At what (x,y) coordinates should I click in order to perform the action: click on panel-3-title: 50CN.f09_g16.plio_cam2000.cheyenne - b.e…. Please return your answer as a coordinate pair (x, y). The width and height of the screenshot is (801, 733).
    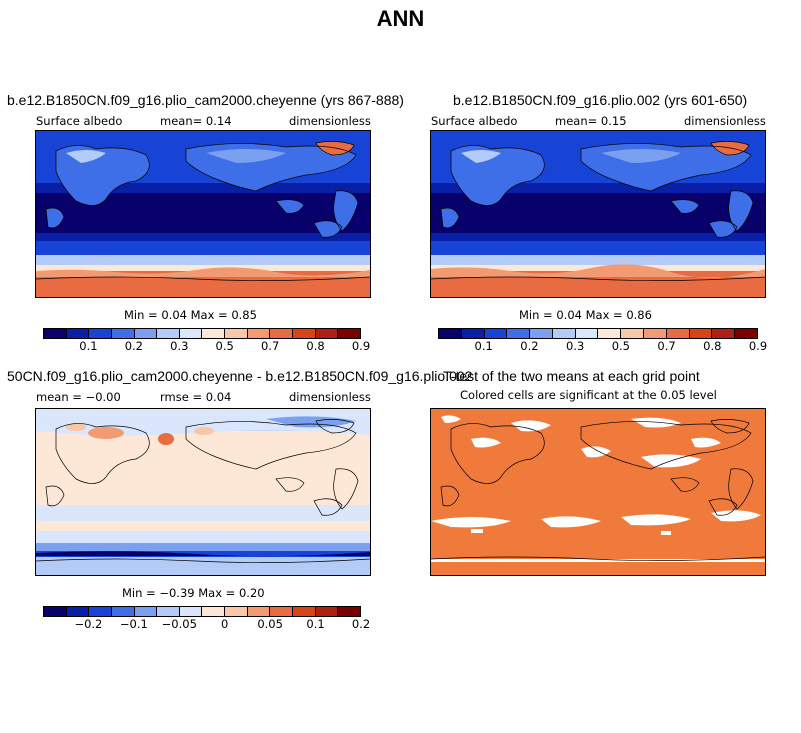
    Looking at the image, I should click on (240, 376).